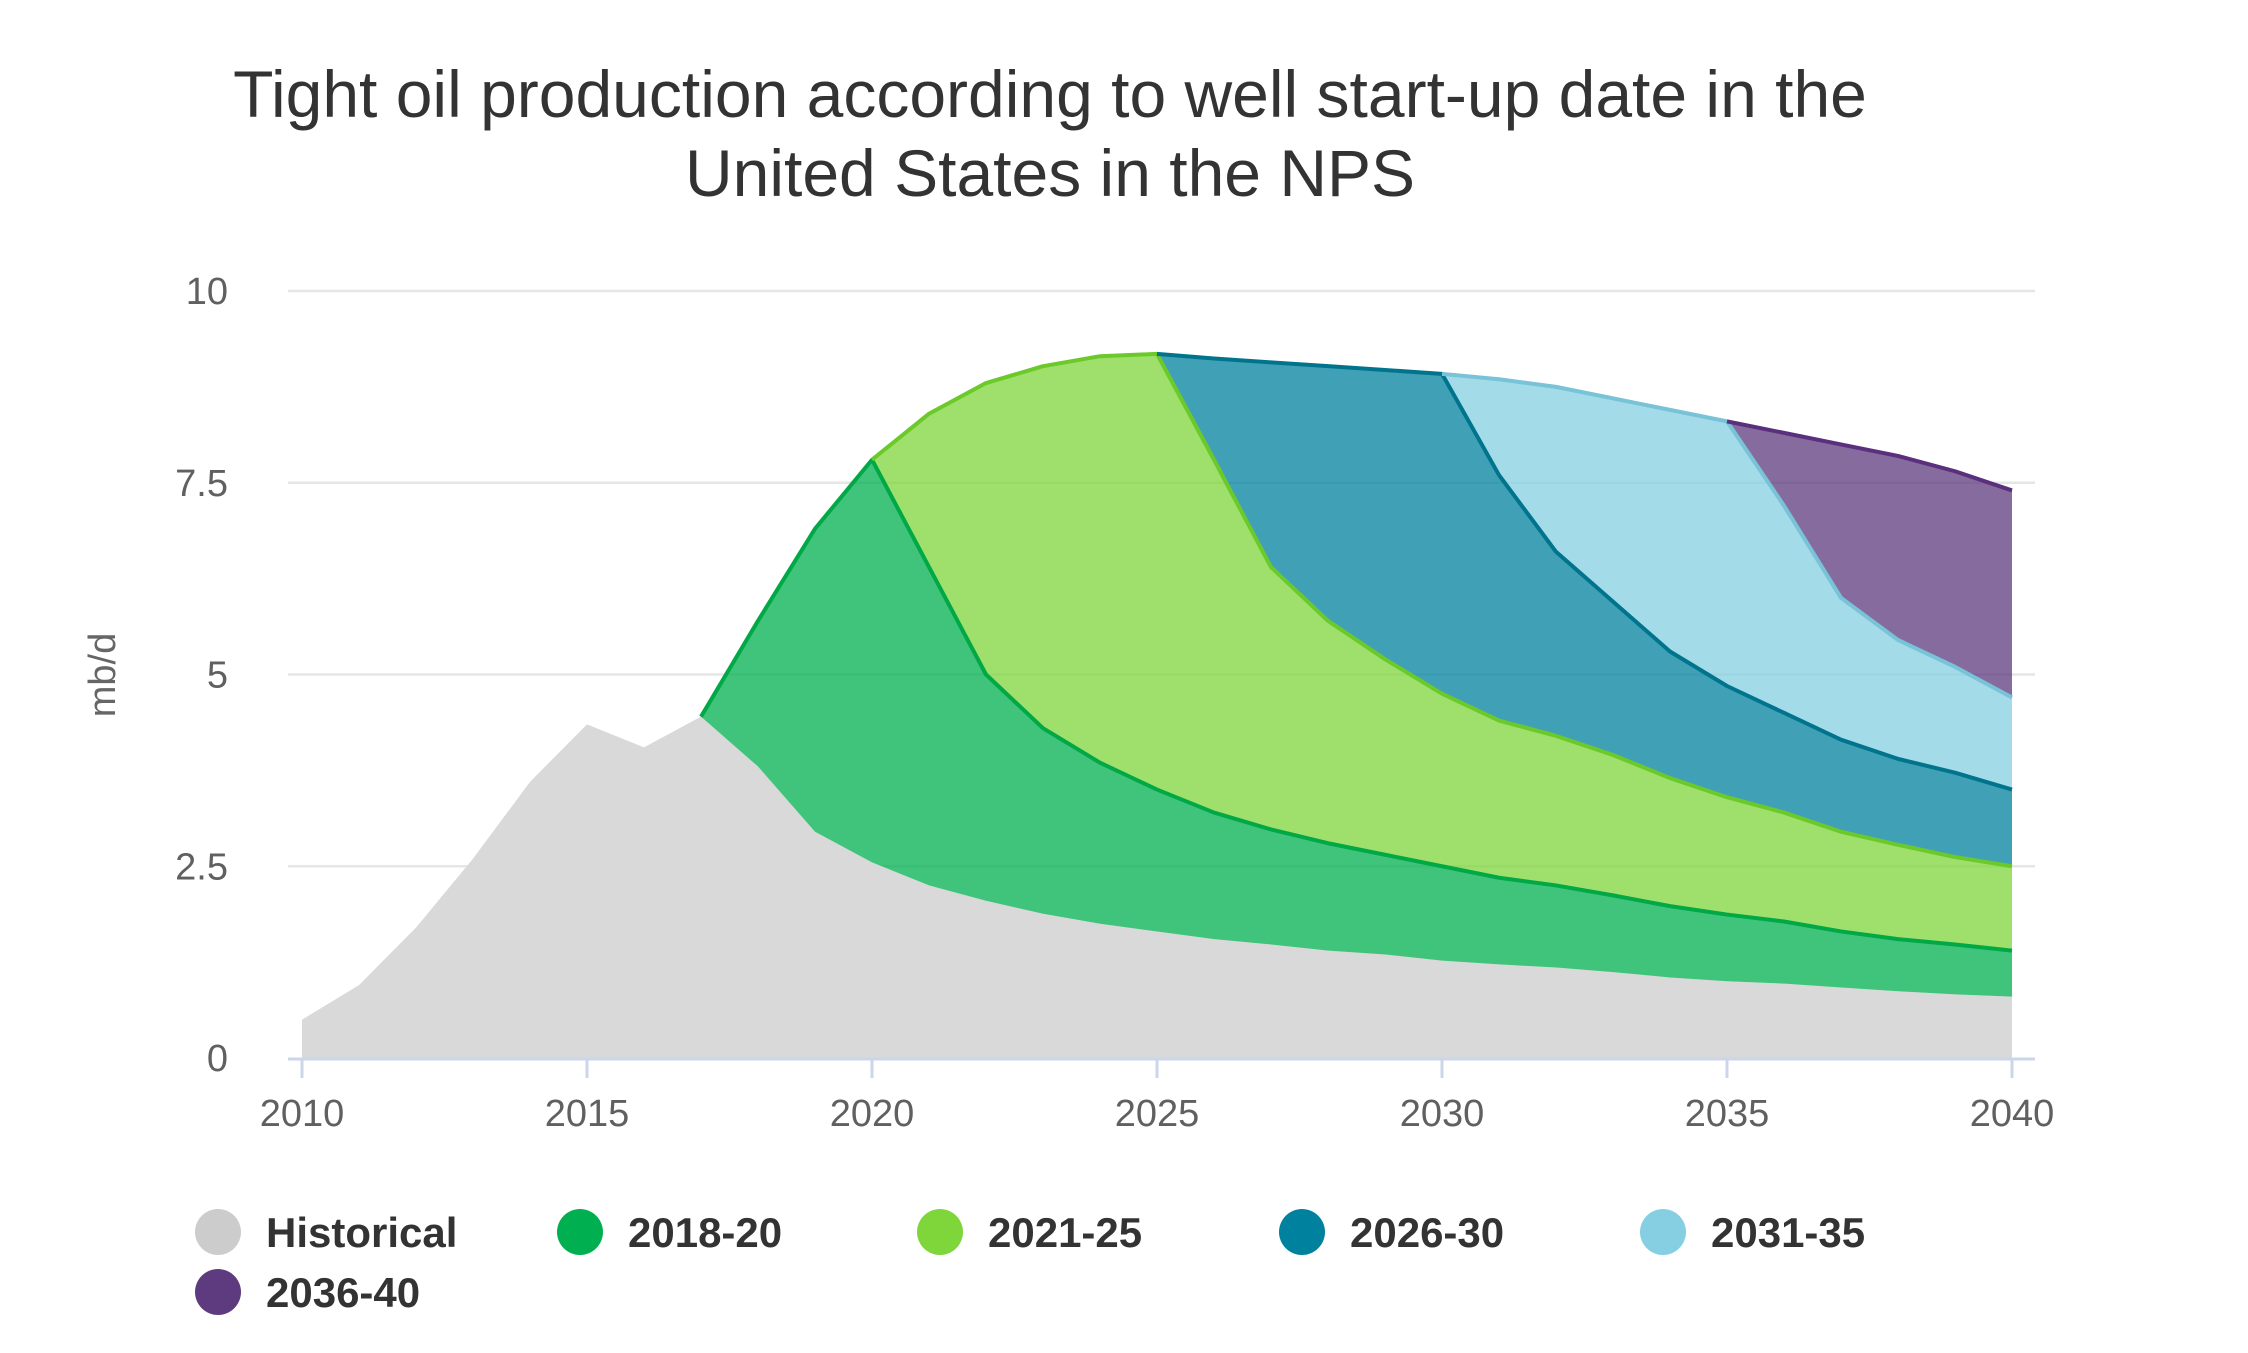 This screenshot has width=2248, height=1353. I want to click on legend-item-2018-20: 2018-20, so click(669, 1232).